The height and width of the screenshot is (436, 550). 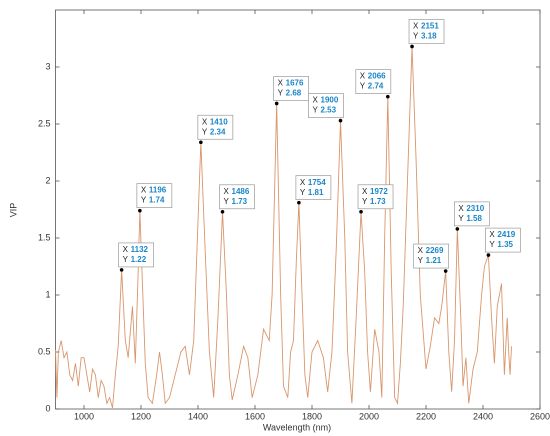 I want to click on datatip-x-value: 2310, so click(x=475, y=208).